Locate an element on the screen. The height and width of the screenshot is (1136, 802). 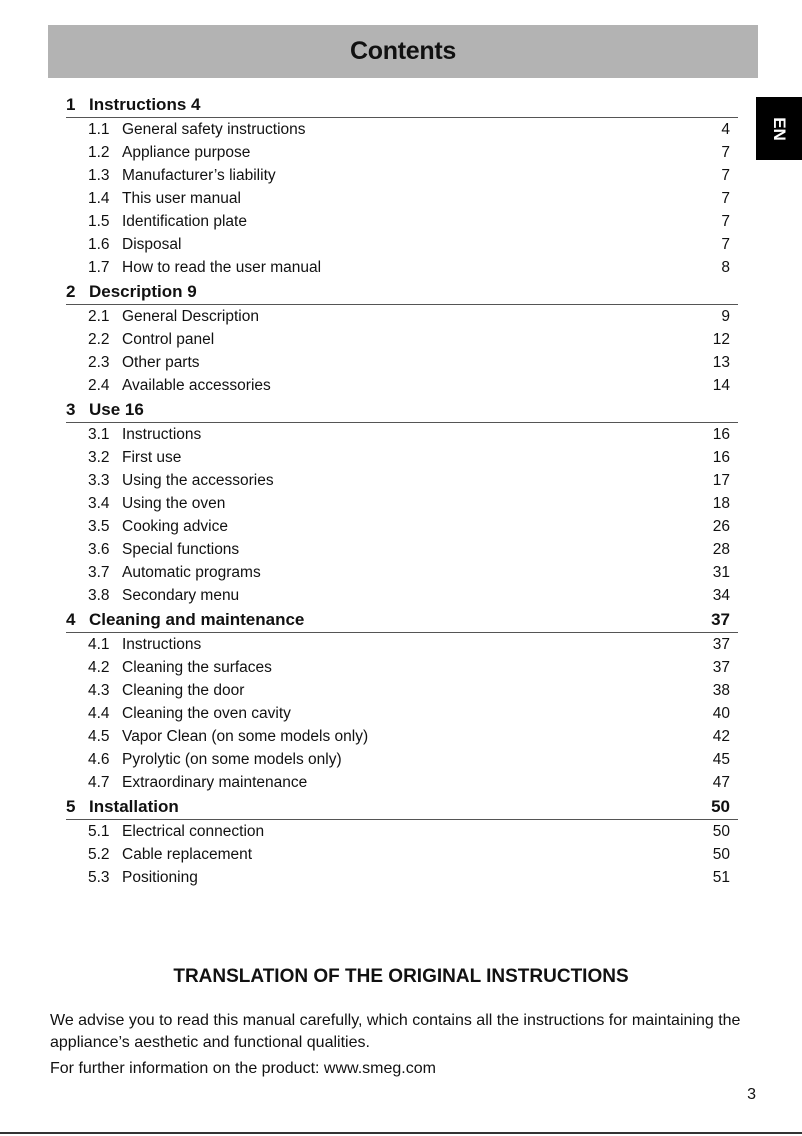
entry-title: Secondary menu is located at coordinates (181, 595).